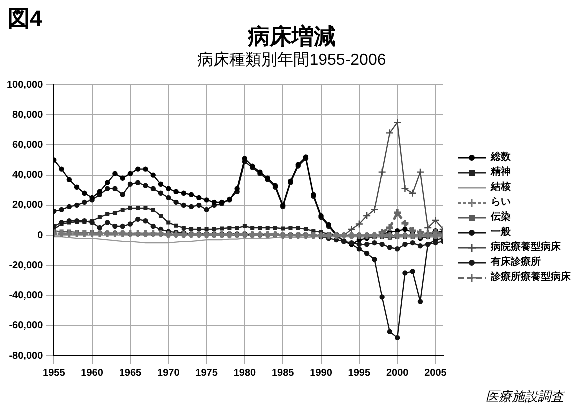  Describe the element at coordinates (26, 326) in the screenshot. I see `y-tick-label: -60,000` at that location.